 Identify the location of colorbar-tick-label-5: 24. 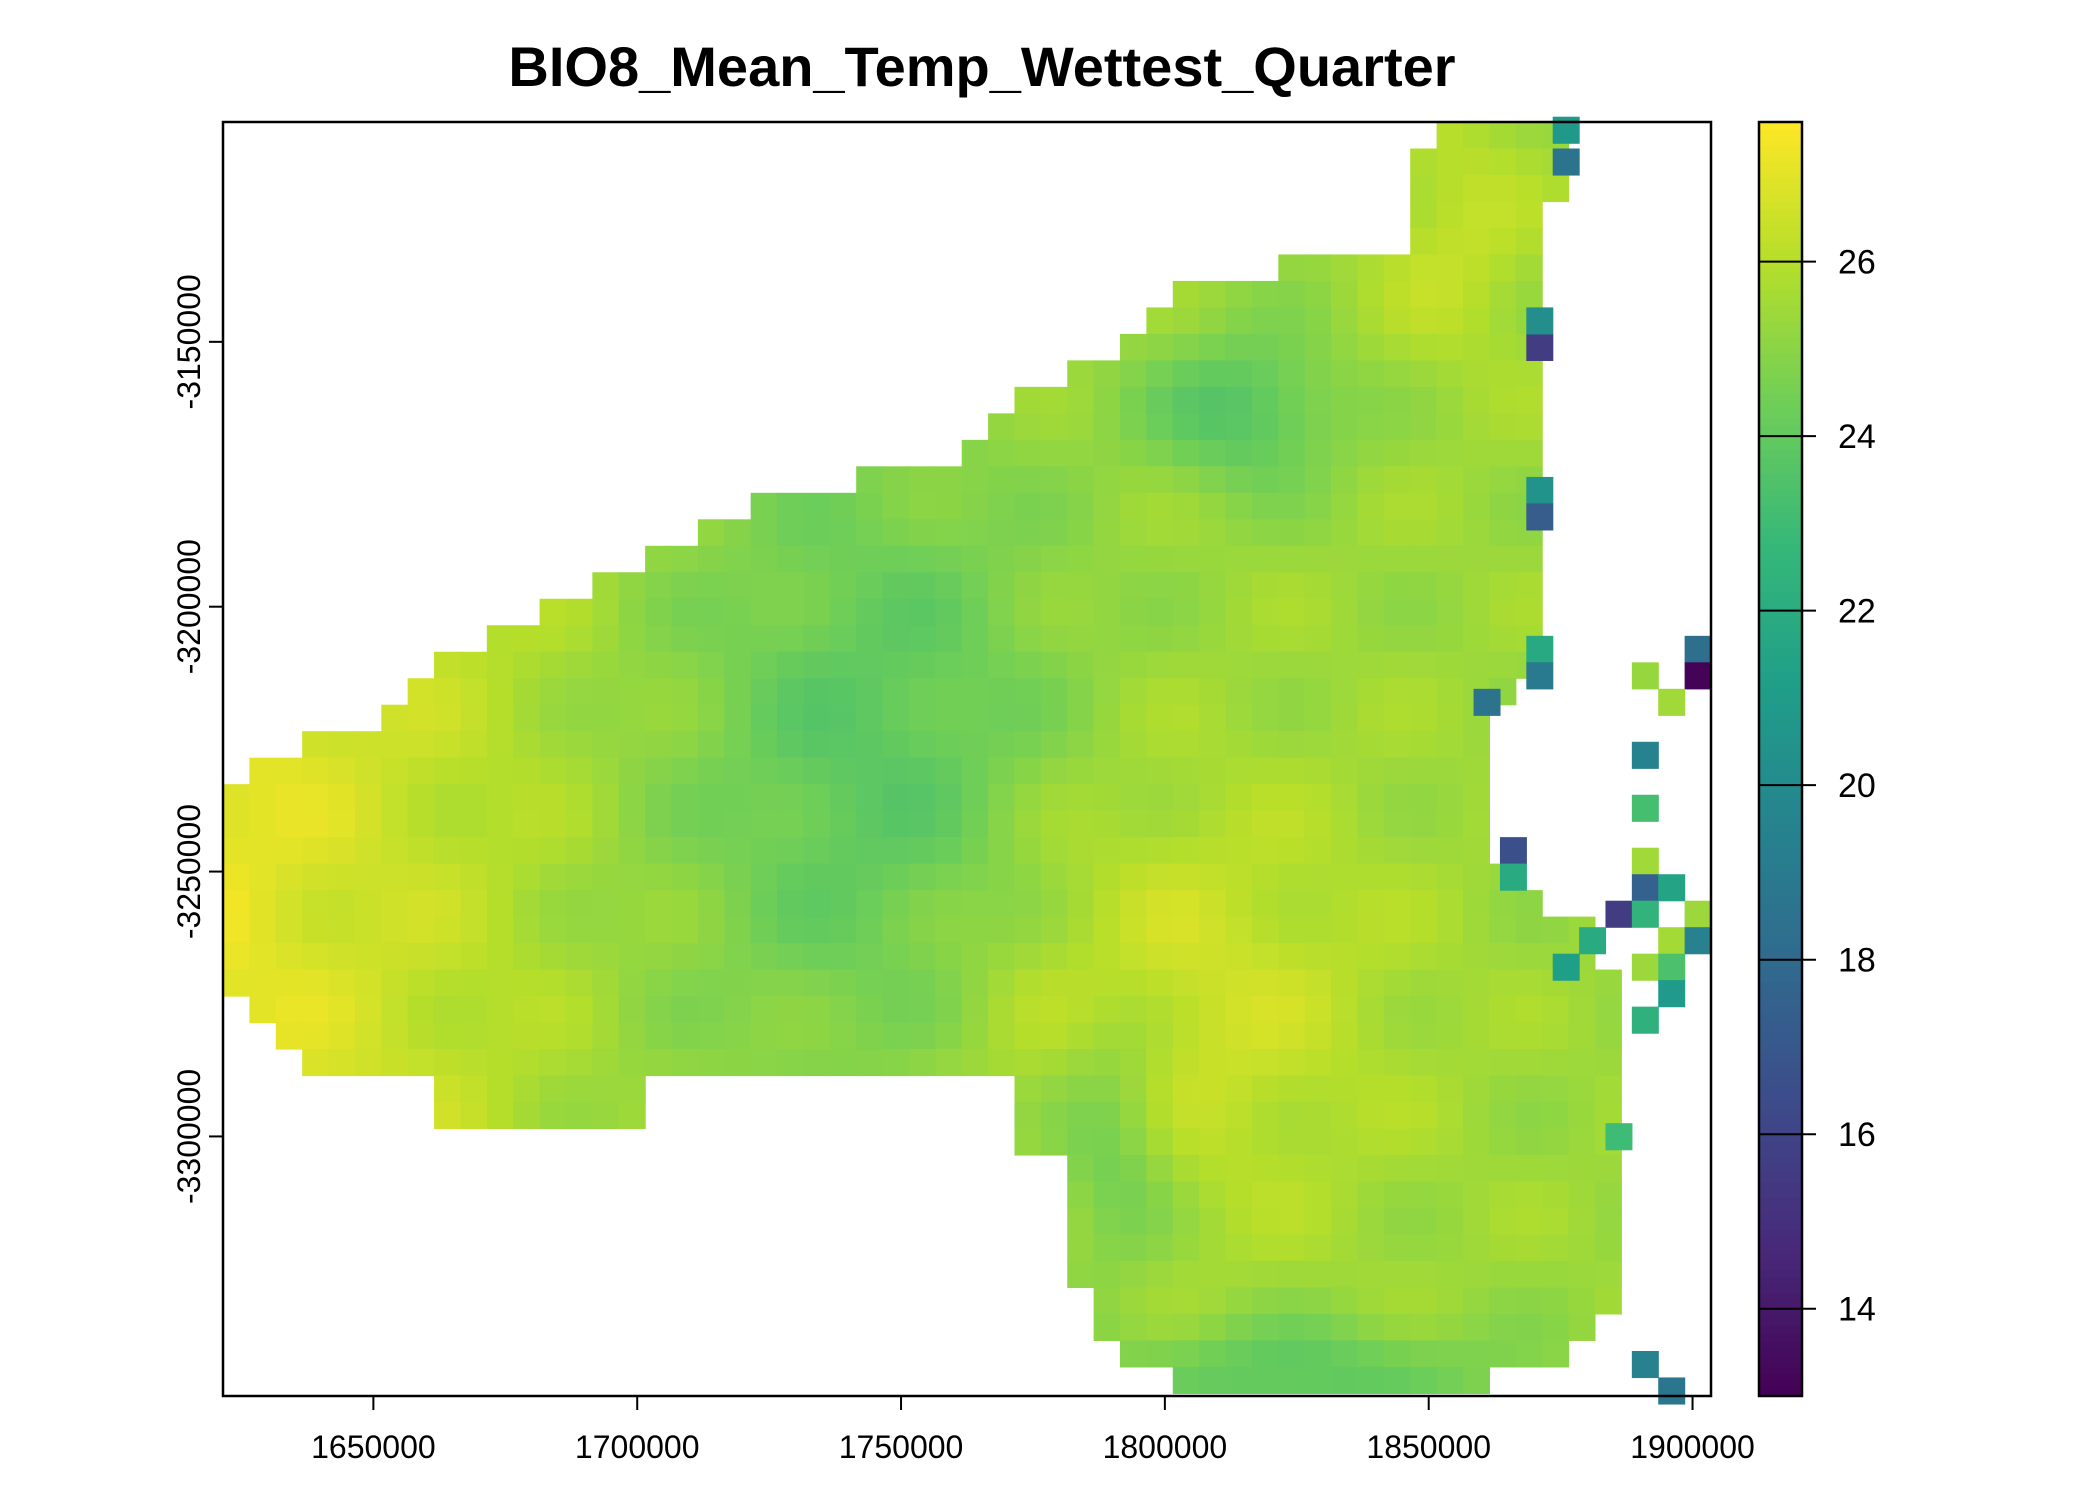
(1857, 437).